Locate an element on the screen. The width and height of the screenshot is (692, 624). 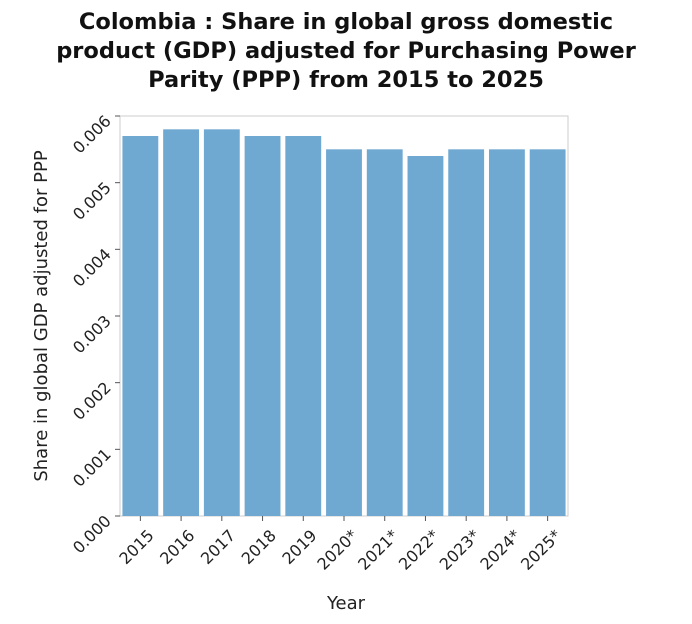
y-axis-title: Share in global GDP adjusted for PPP is located at coordinates (41, 316).